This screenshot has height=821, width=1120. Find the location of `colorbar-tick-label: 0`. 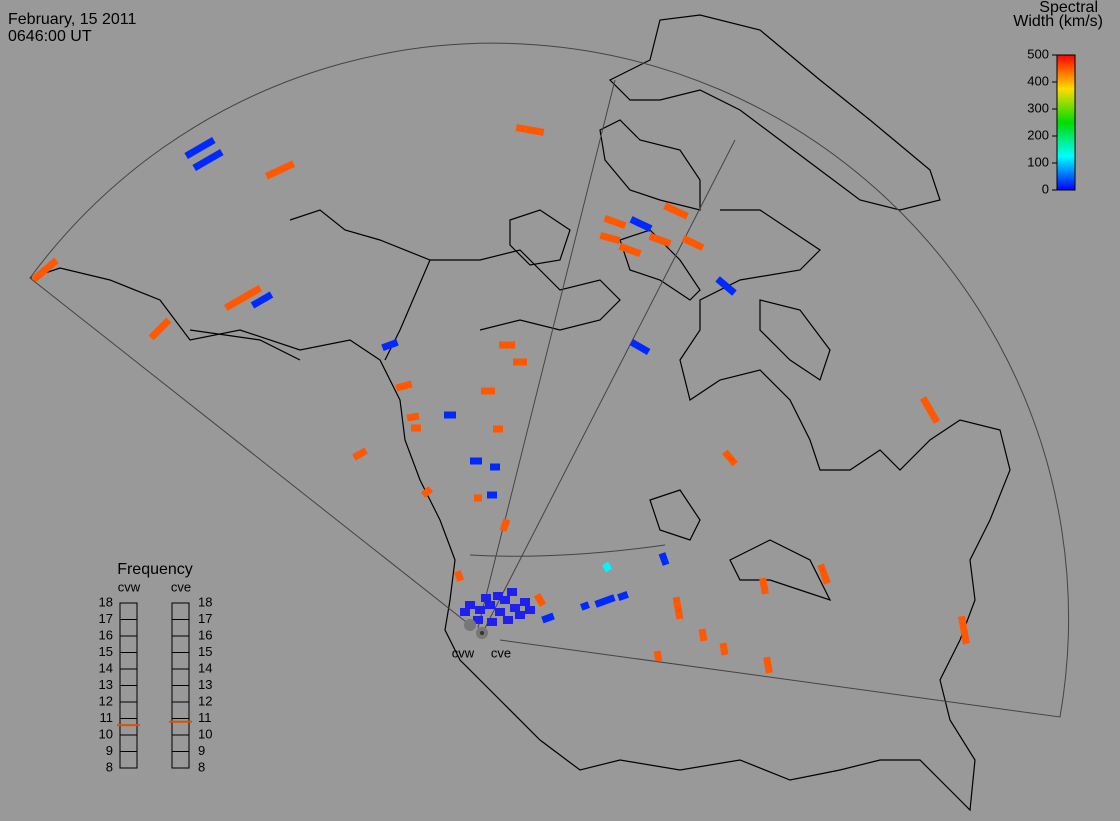

colorbar-tick-label: 0 is located at coordinates (1045, 188).